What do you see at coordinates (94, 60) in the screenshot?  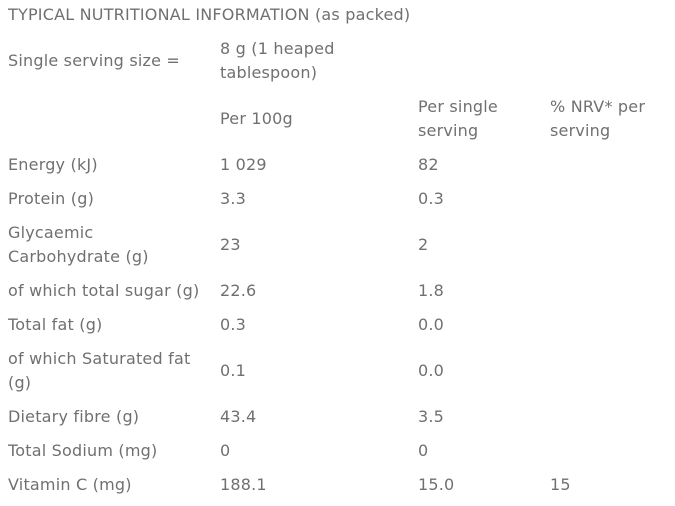 I see `serving-size-label: Single serving size =` at bounding box center [94, 60].